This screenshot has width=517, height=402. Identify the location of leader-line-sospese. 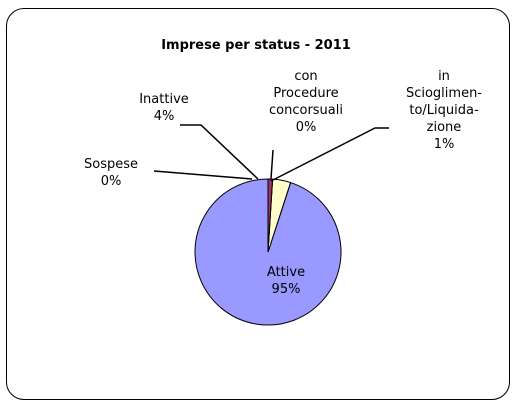
(203, 175).